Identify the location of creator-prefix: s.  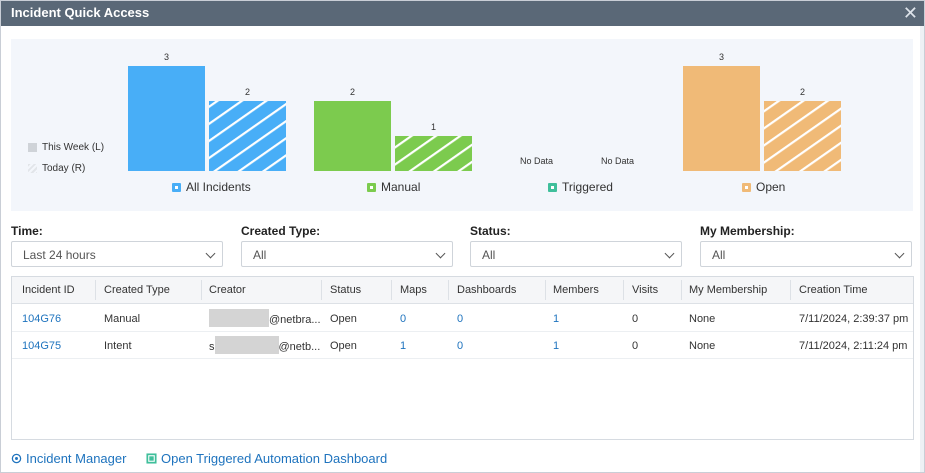
(212, 346).